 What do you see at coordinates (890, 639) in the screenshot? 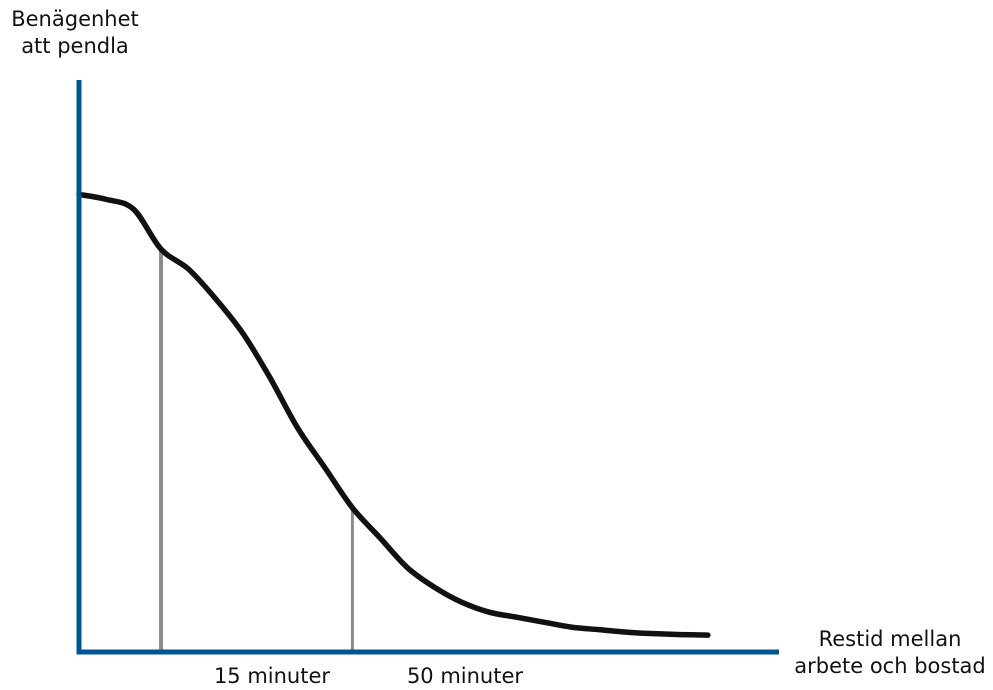
I see `x-axis-label-line-1: Restid mellan` at bounding box center [890, 639].